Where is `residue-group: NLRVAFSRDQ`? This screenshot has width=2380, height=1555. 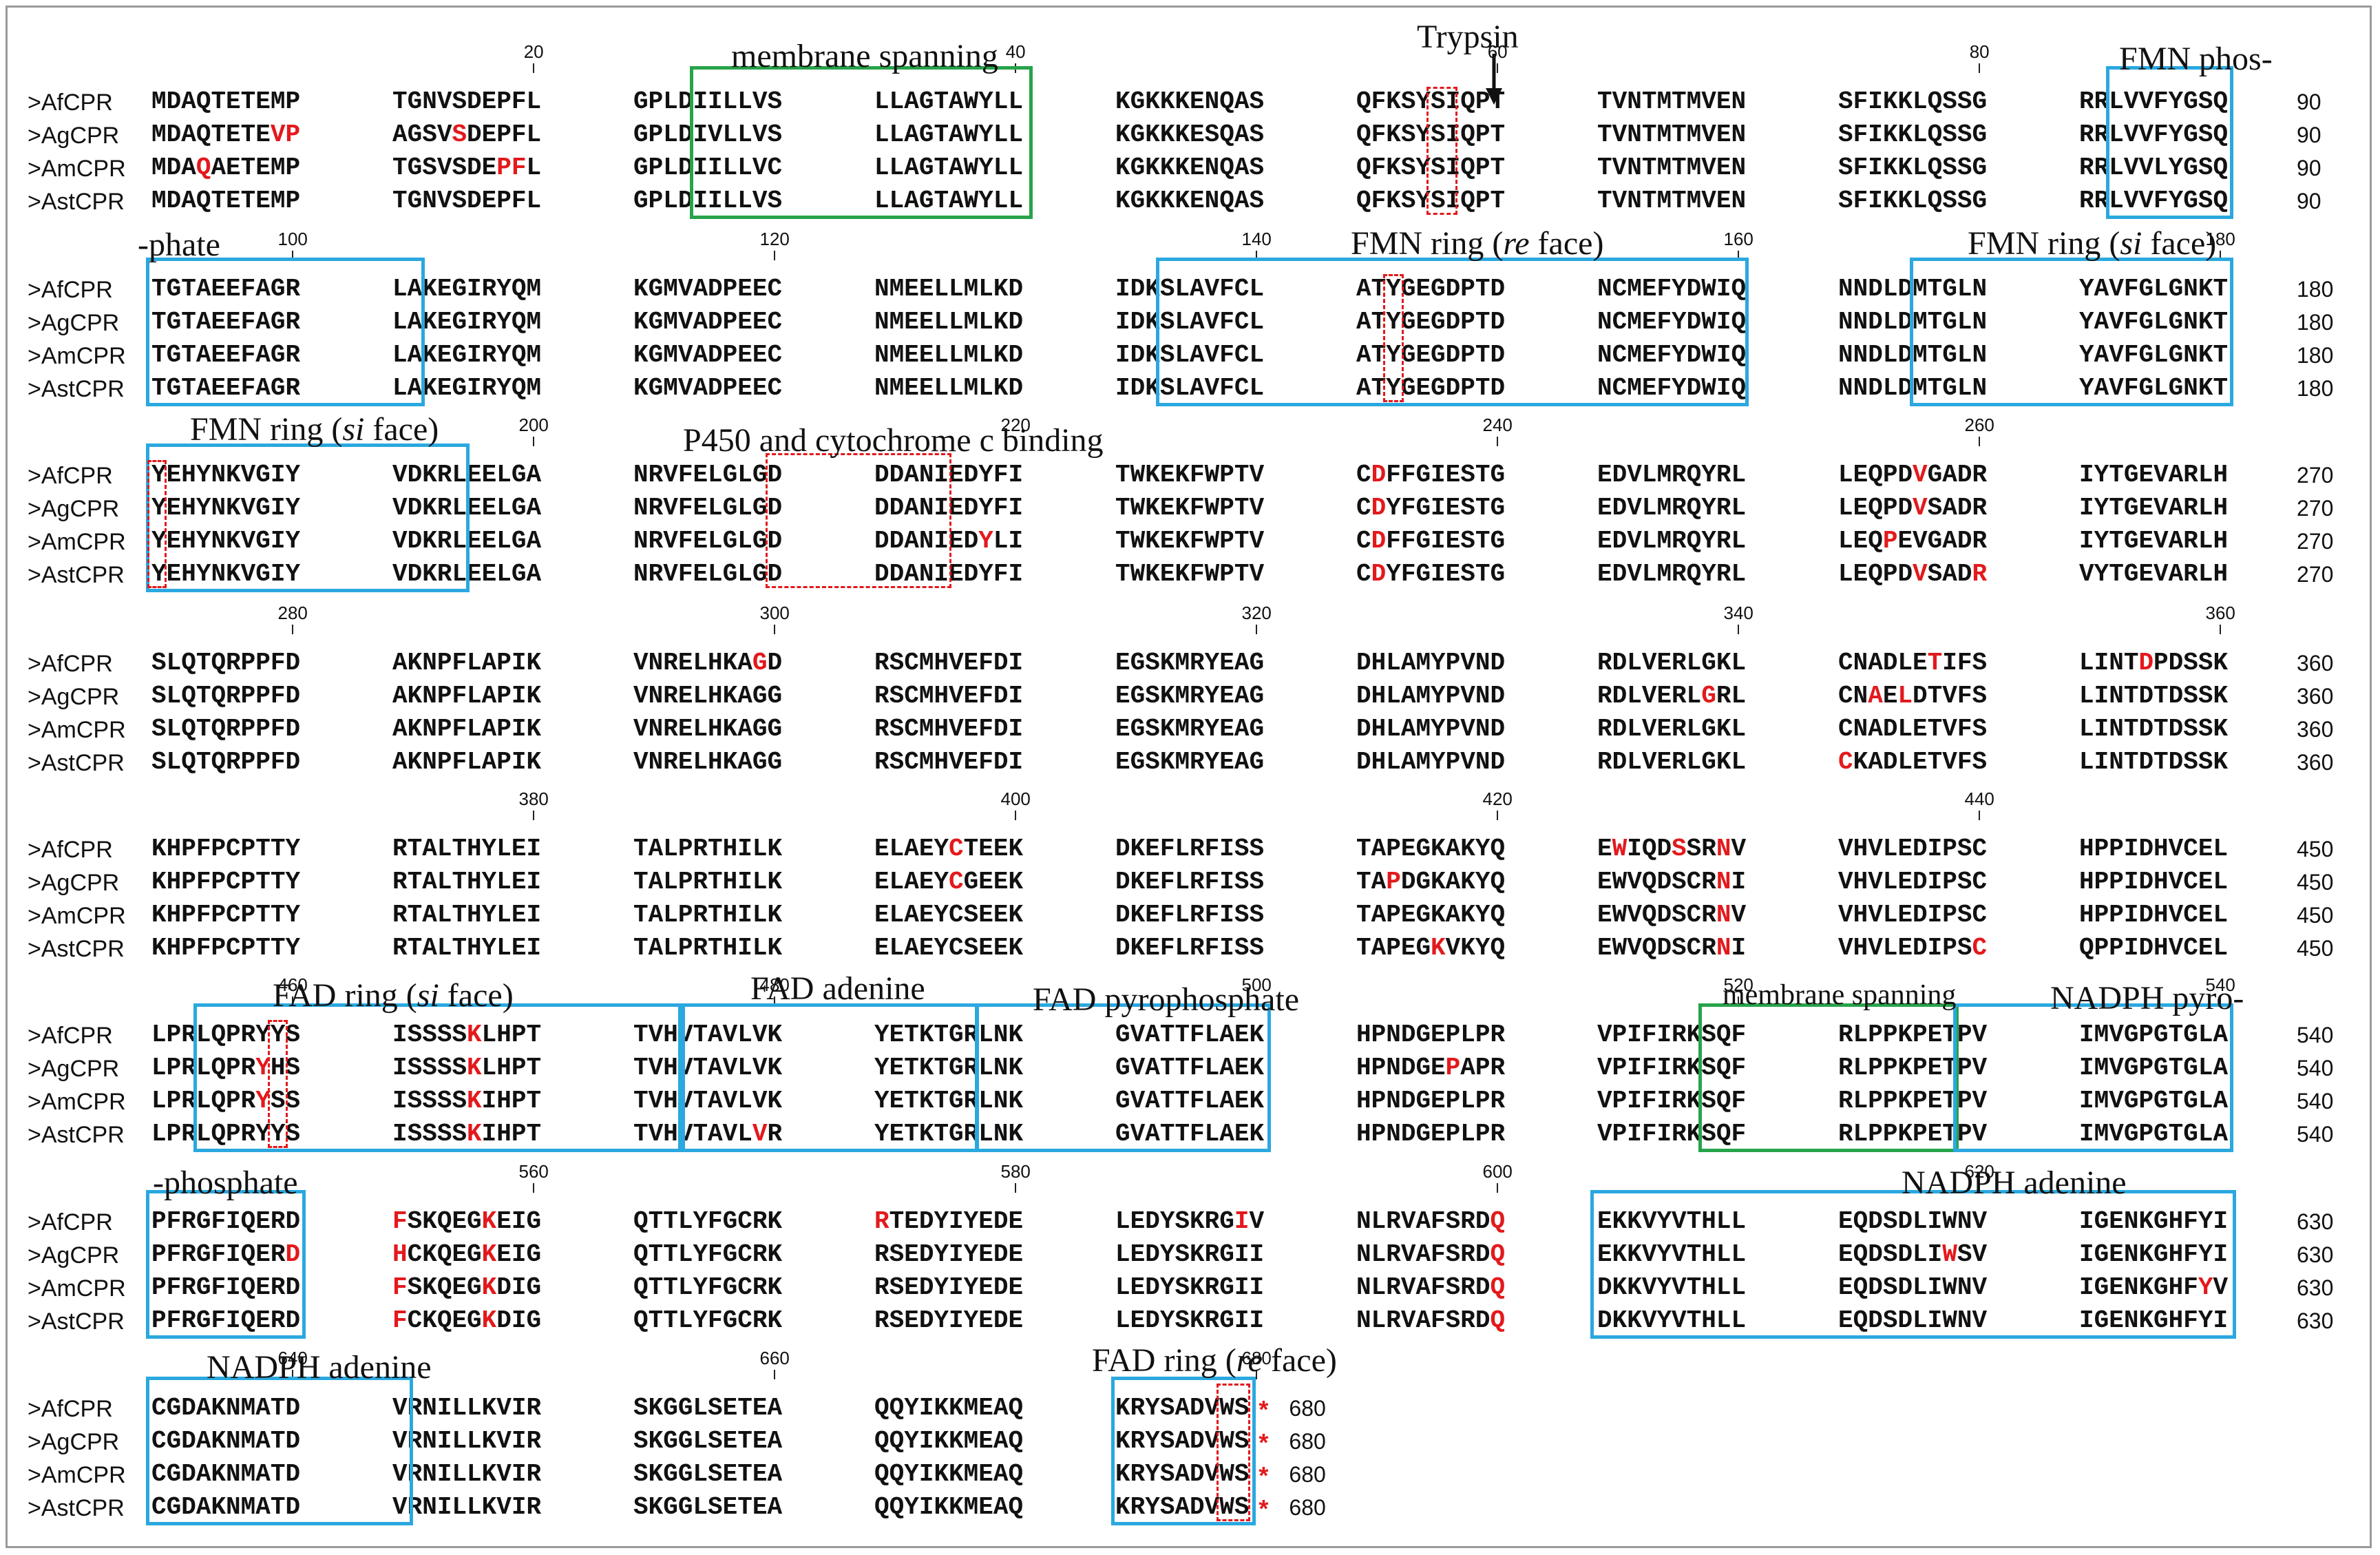 residue-group: NLRVAFSRDQ is located at coordinates (1430, 1287).